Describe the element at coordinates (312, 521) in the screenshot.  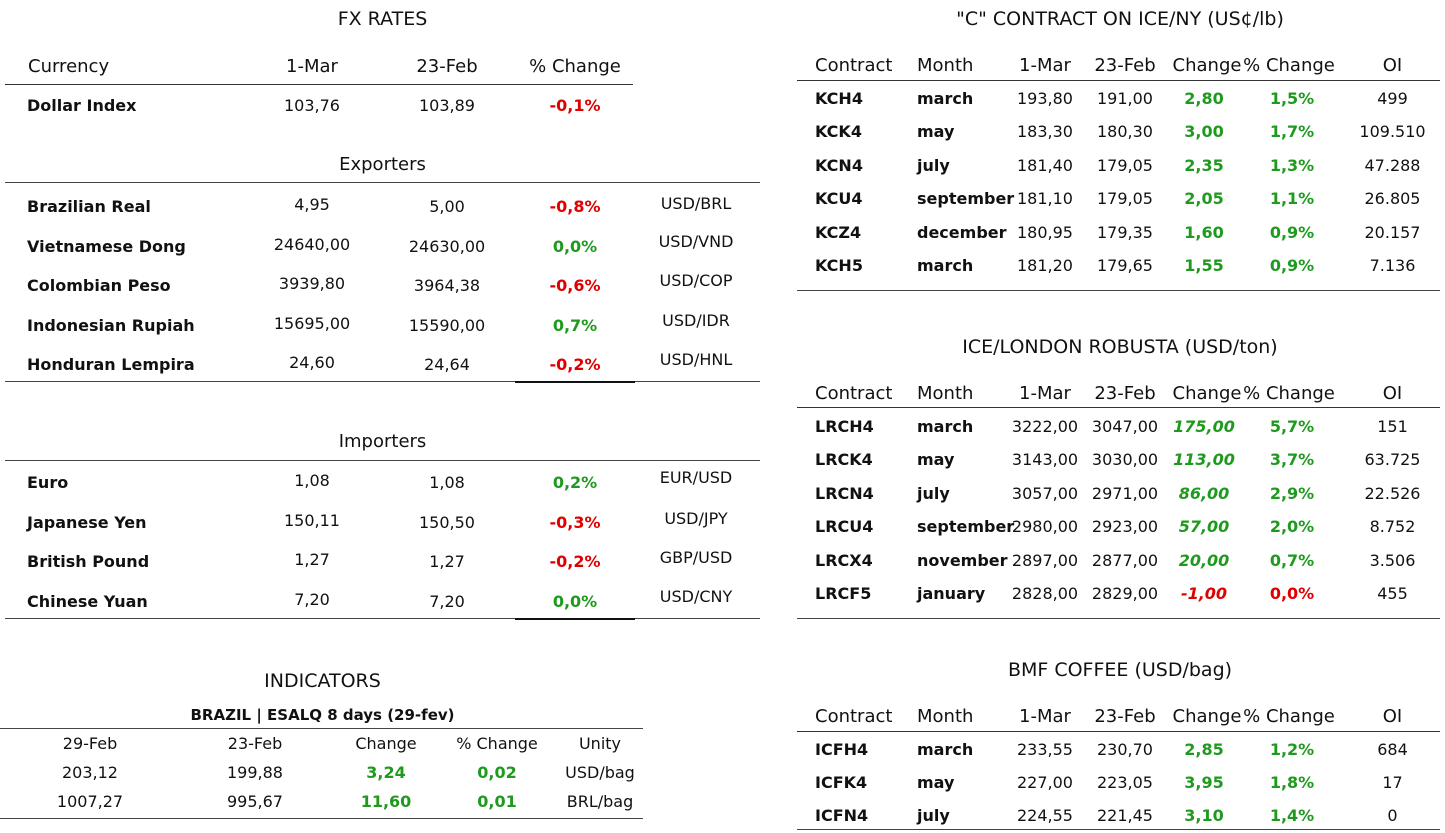
I see `rate-current: 150,11` at that location.